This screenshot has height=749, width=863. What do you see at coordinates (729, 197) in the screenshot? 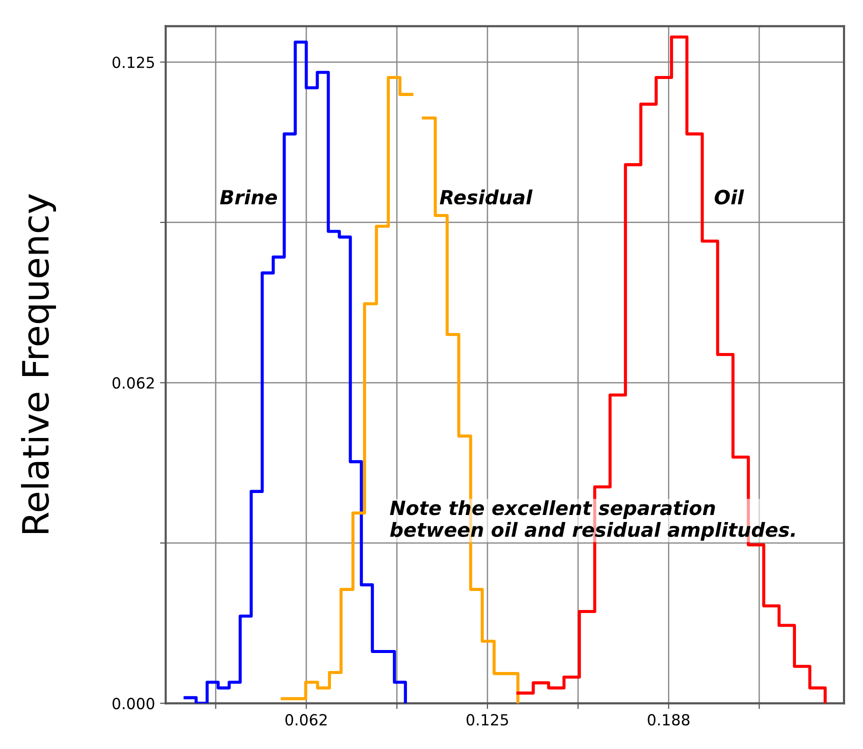
I see `series-label: Oil` at bounding box center [729, 197].